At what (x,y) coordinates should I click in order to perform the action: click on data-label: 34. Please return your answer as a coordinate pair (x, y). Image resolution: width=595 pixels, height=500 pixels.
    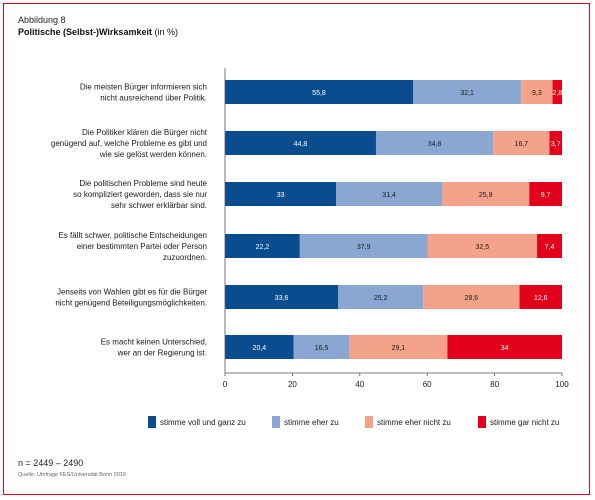
    Looking at the image, I should click on (505, 348).